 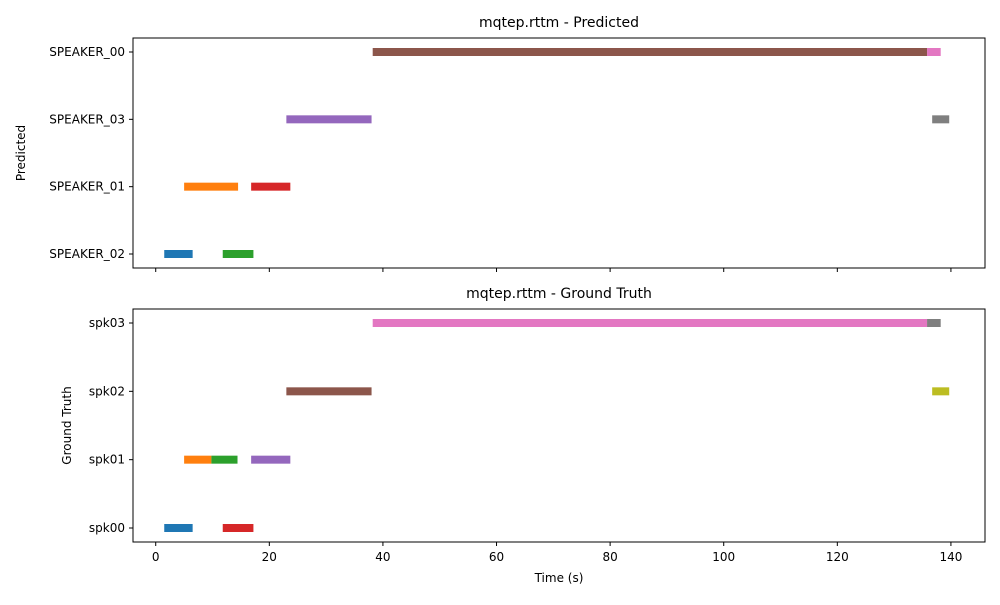 What do you see at coordinates (559, 294) in the screenshot?
I see `chart-title: mqtep.rttm - Ground Truth` at bounding box center [559, 294].